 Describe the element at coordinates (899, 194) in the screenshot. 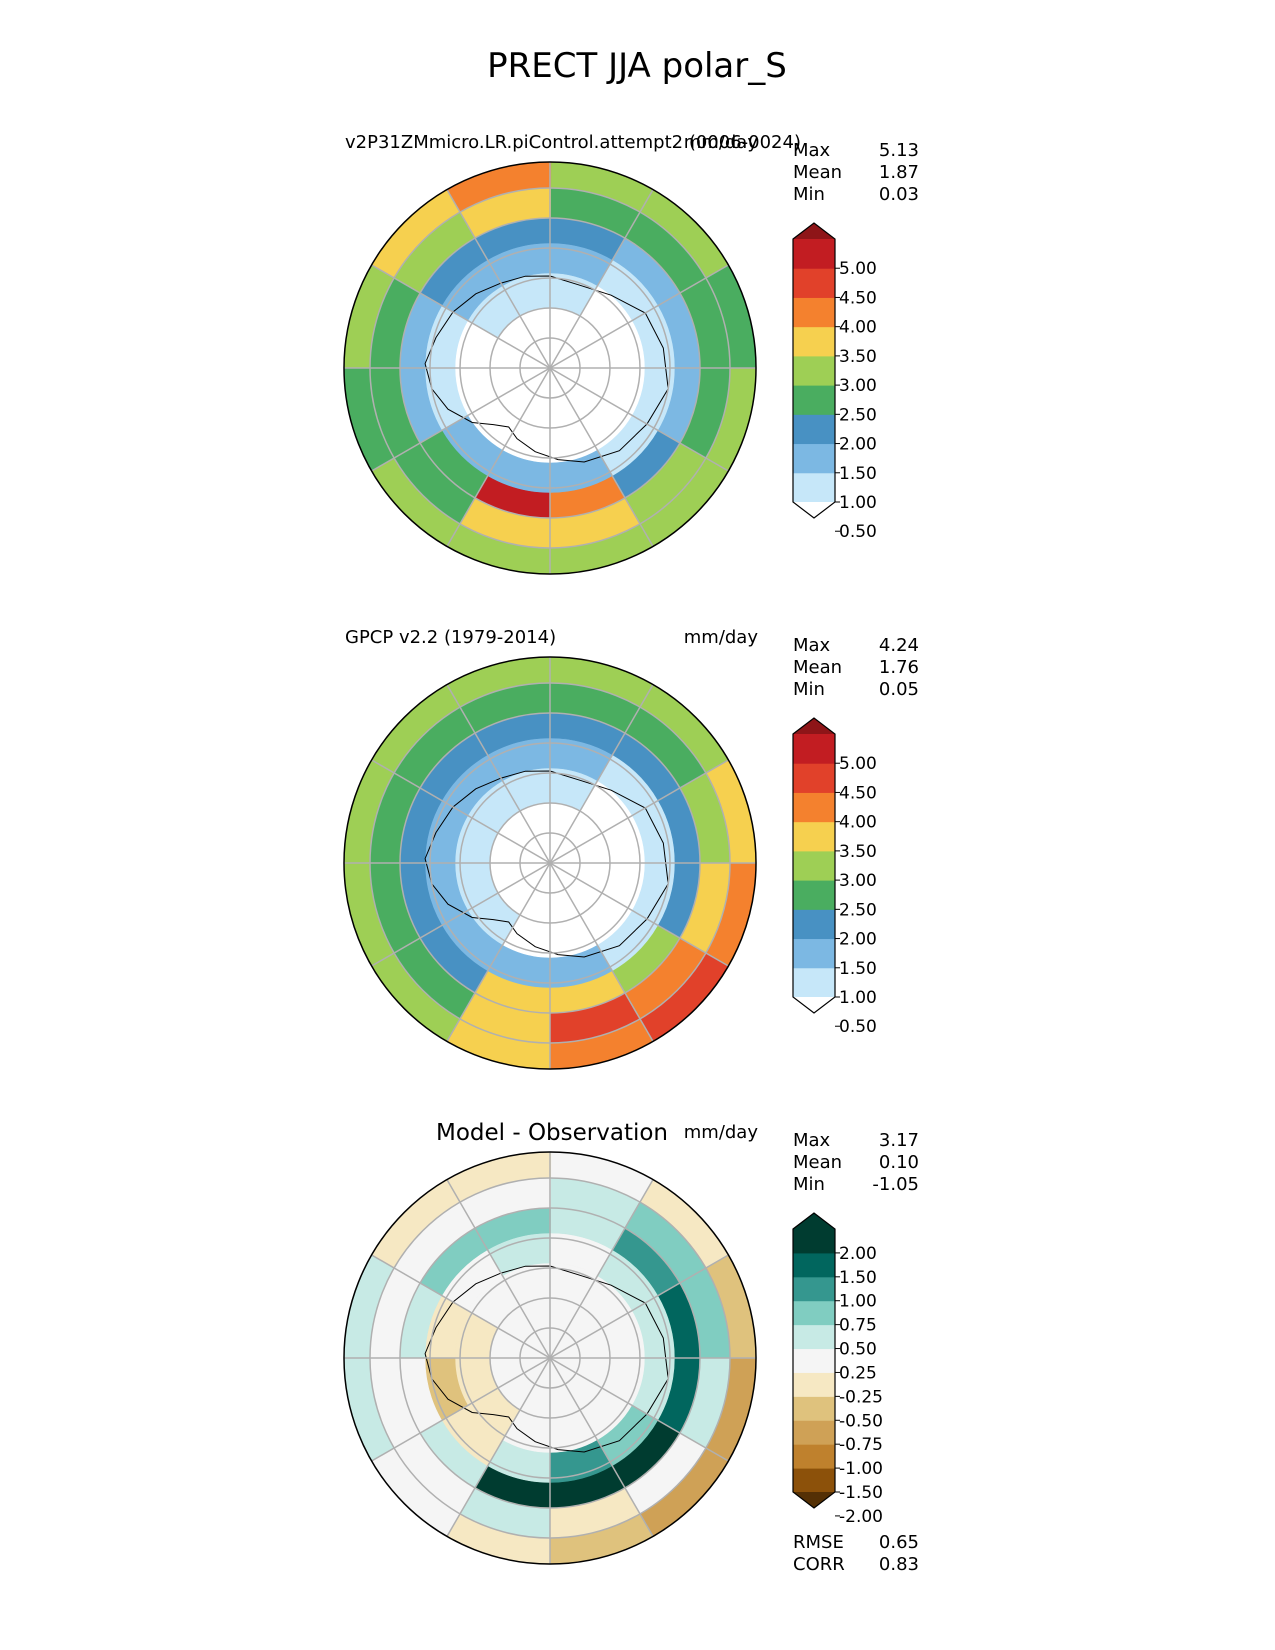

I see `stat-value: 0.03` at that location.